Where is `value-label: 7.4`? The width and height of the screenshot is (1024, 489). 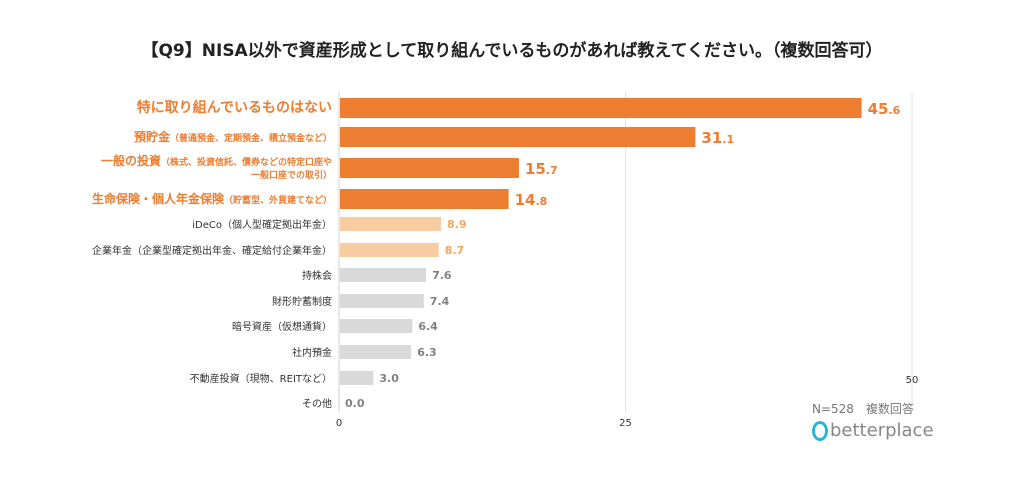 value-label: 7.4 is located at coordinates (440, 301).